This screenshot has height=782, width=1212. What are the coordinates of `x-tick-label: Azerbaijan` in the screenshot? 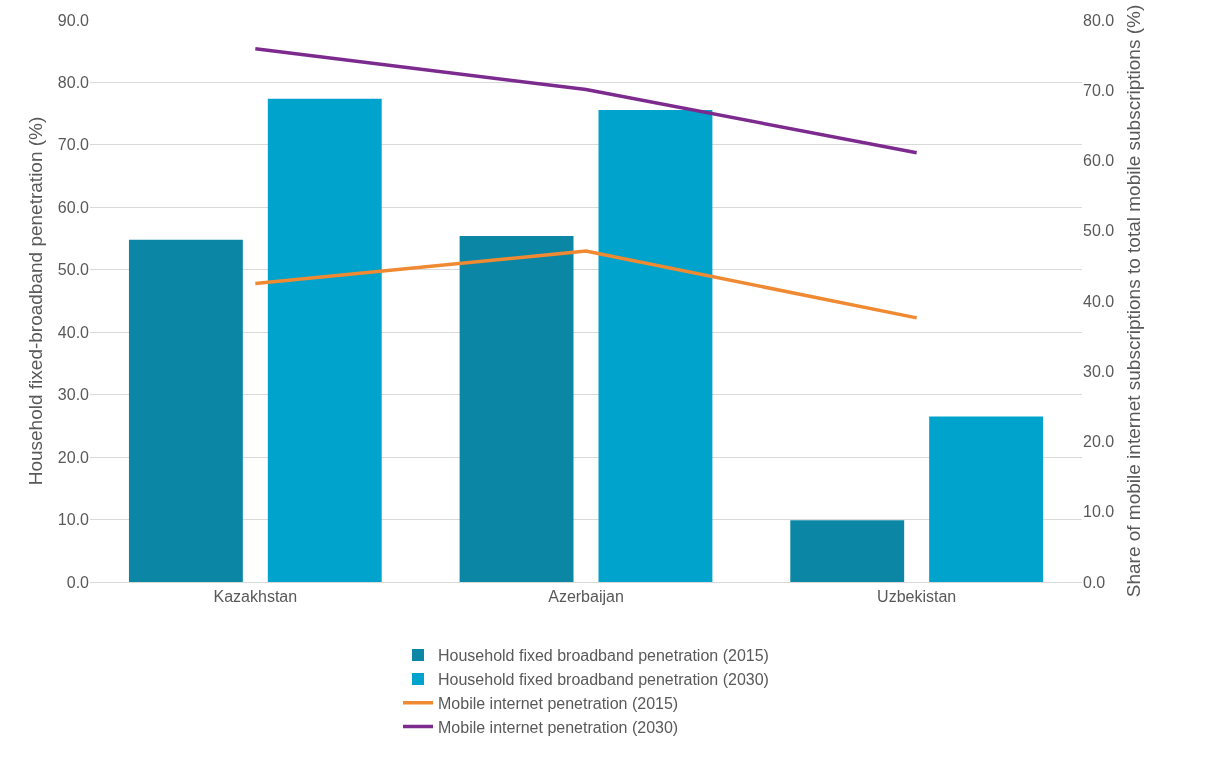 It's located at (586, 597).